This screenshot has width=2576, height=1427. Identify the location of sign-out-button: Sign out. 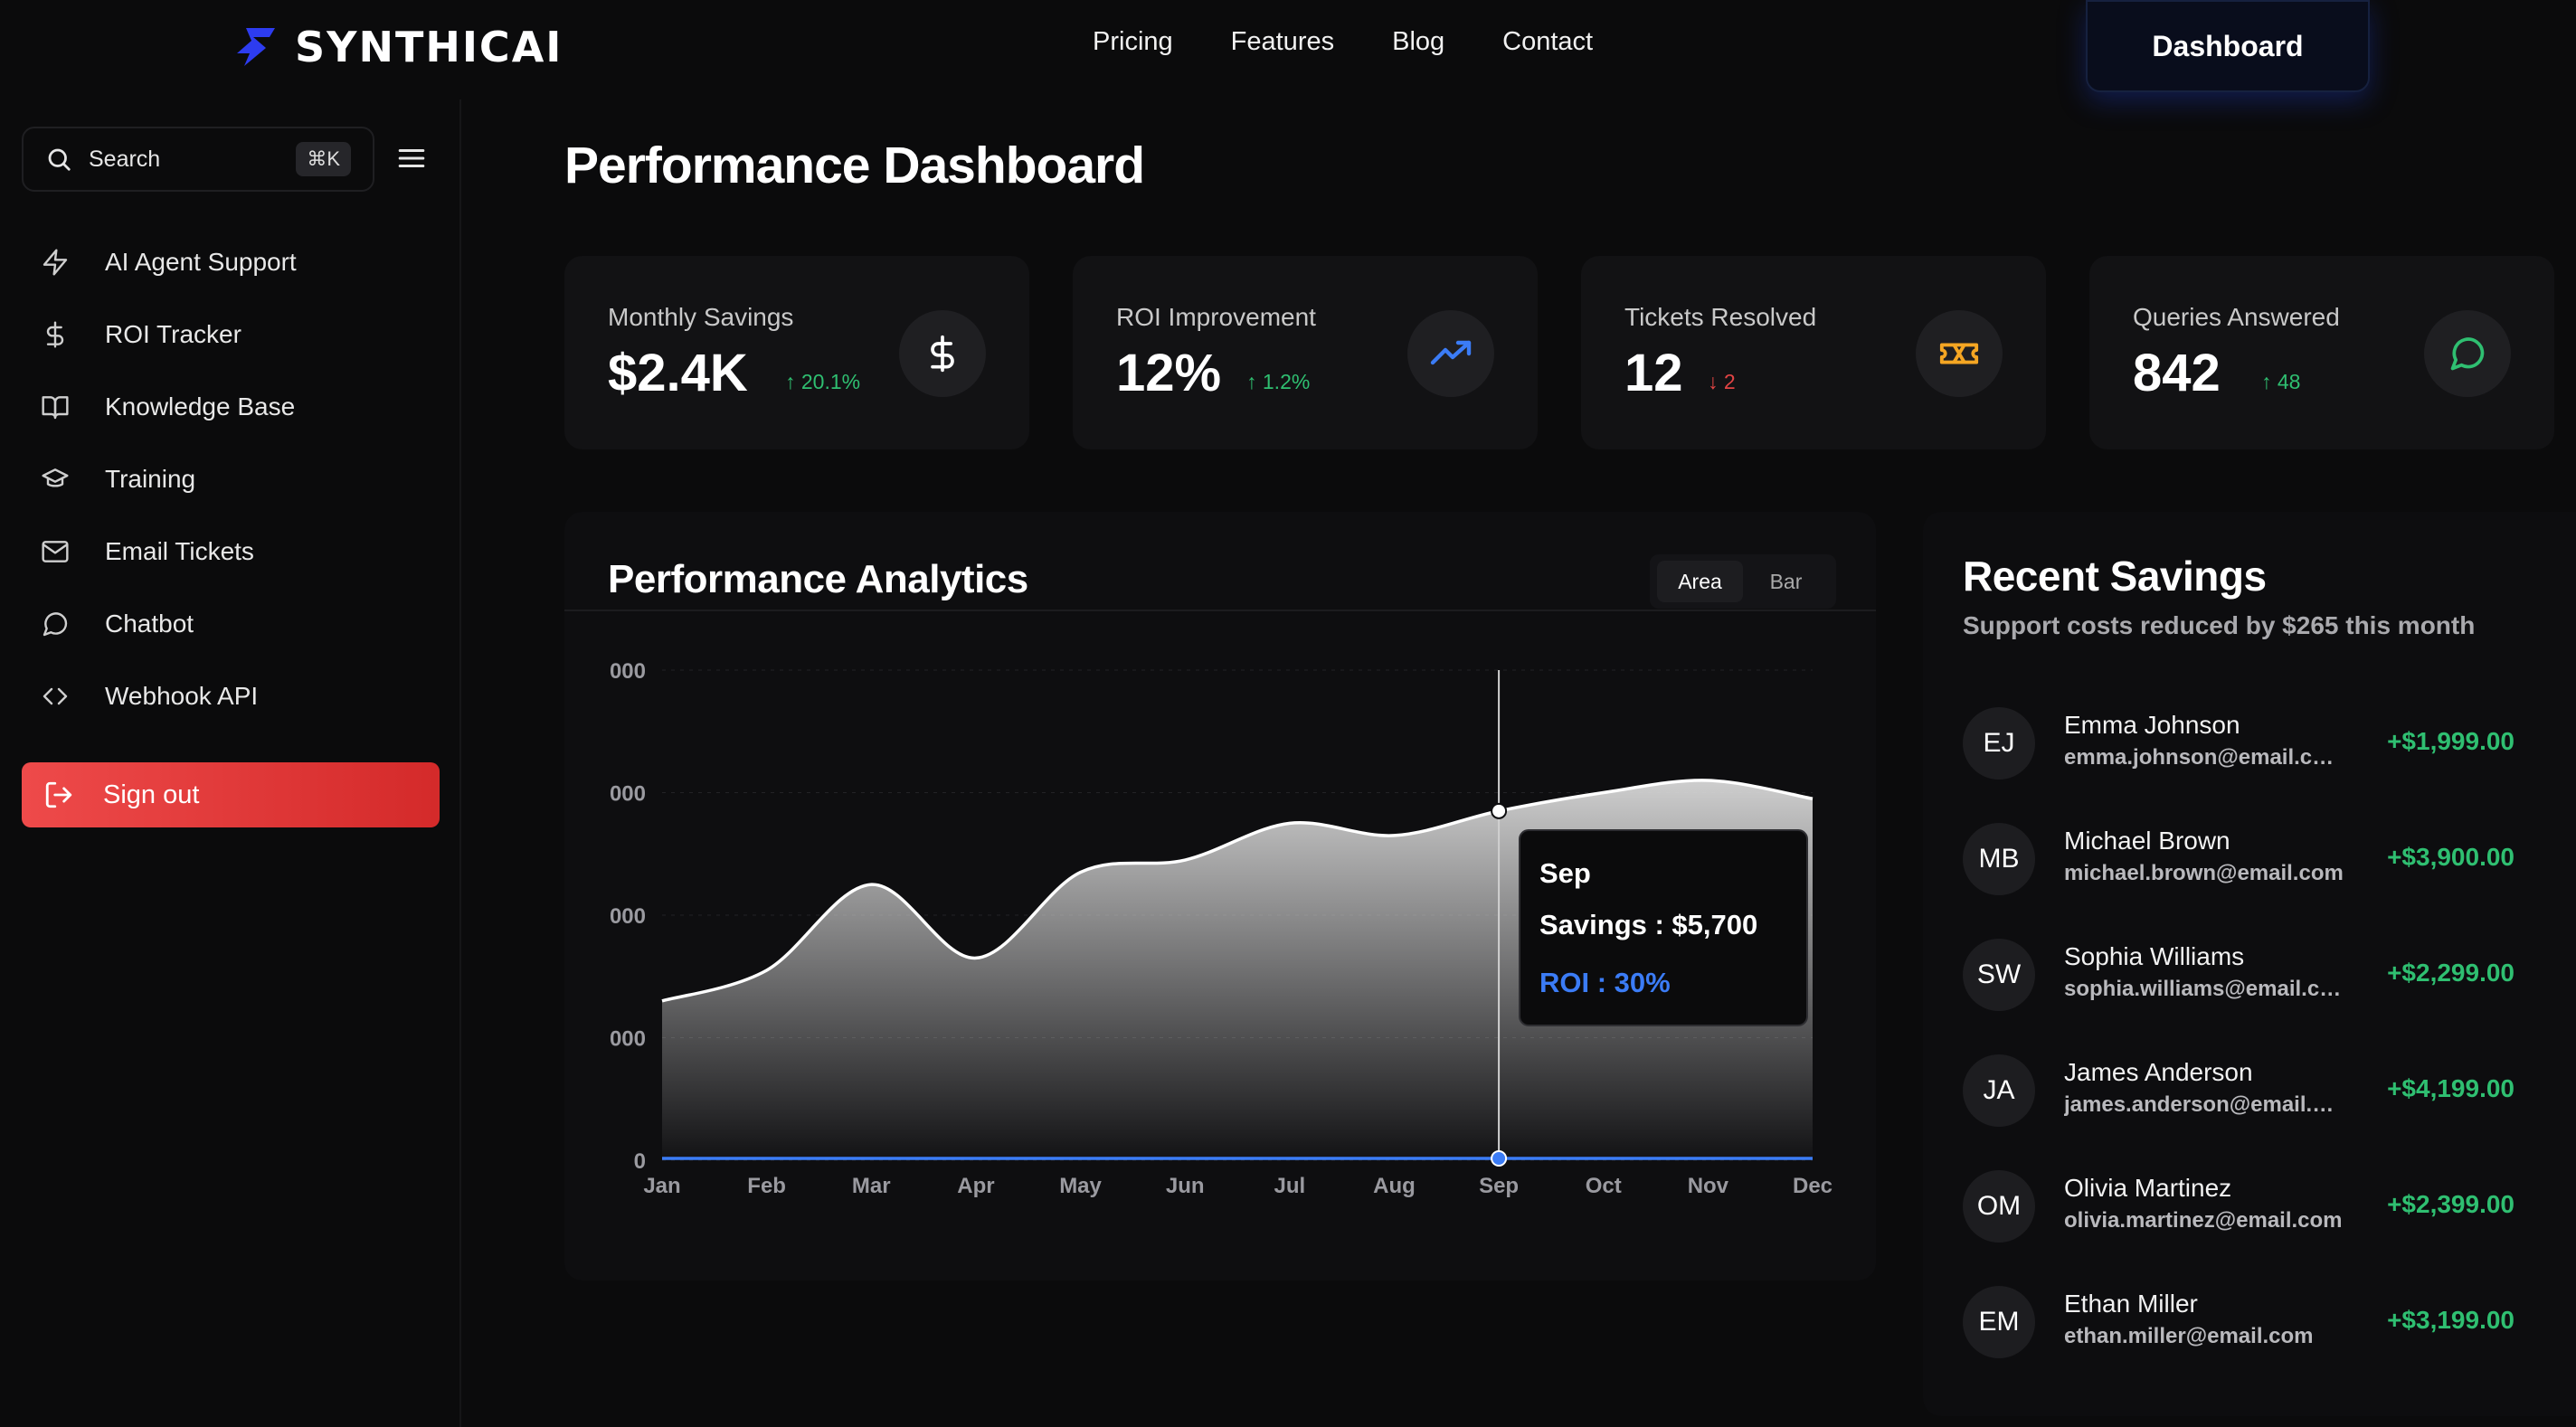
(231, 795).